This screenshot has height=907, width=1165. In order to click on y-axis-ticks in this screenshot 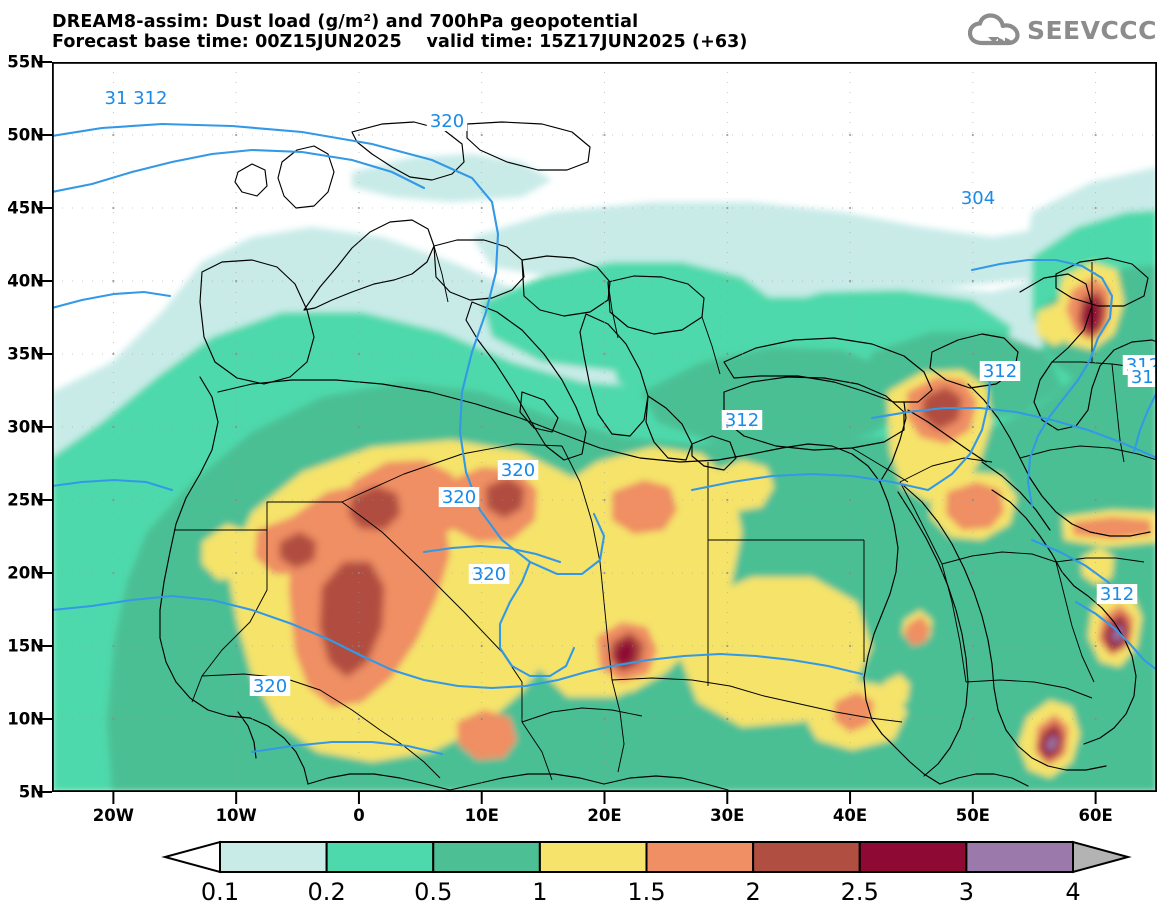, I will do `click(45, 427)`.